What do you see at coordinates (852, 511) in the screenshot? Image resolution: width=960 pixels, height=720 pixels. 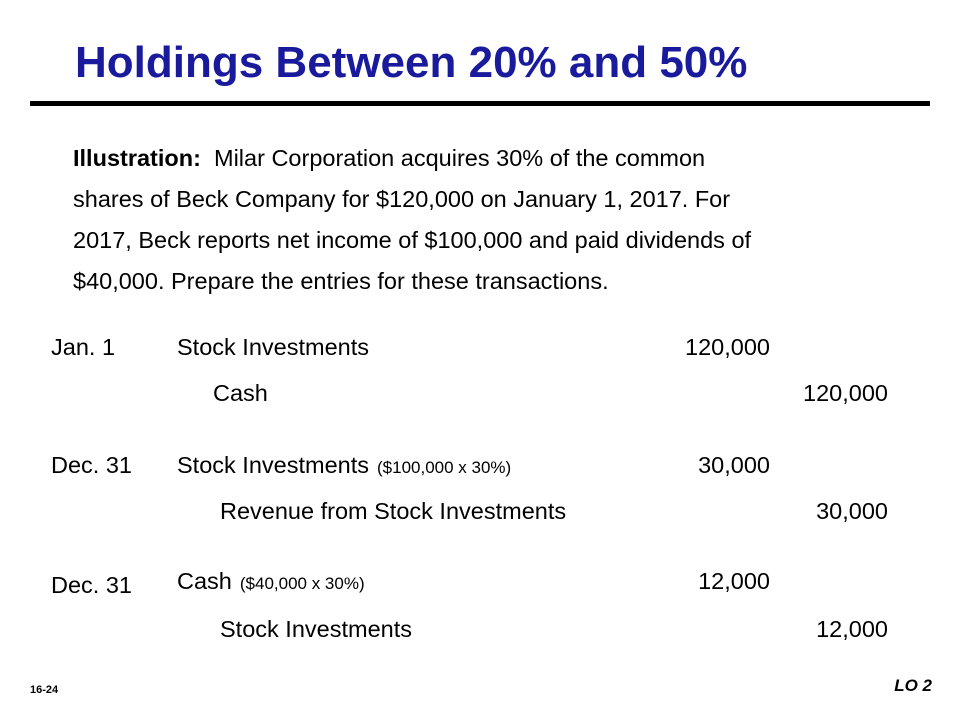 I see `entry-2-credit-amount: 30,000` at bounding box center [852, 511].